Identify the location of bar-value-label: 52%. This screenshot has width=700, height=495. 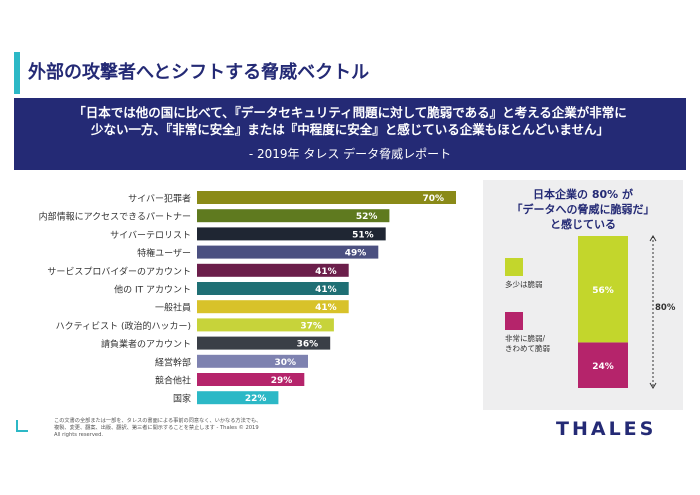
(367, 217).